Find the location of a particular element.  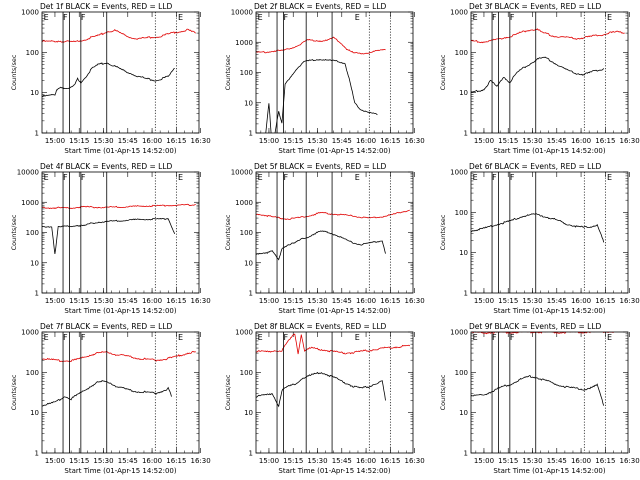

y-tick-label: 10000 is located at coordinates (242, 13).